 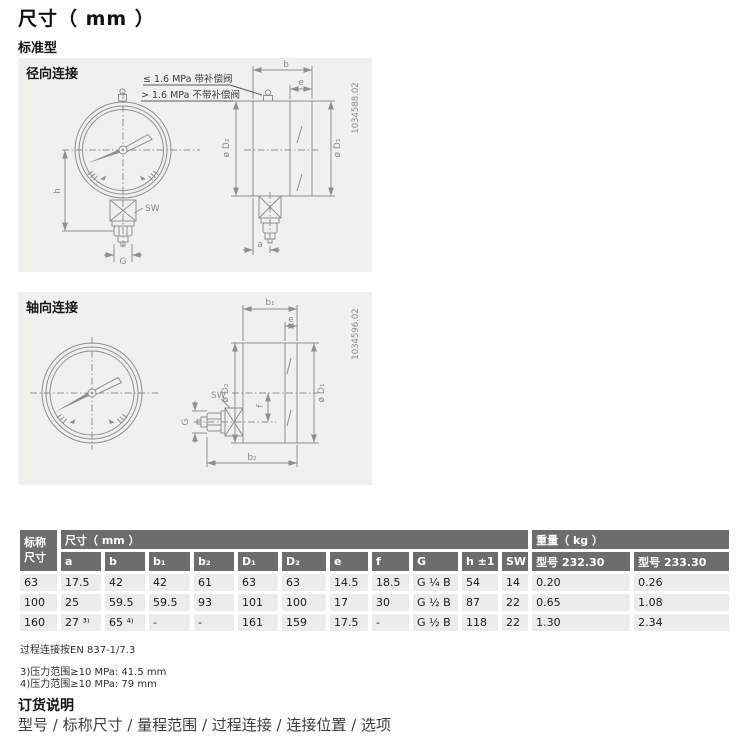 What do you see at coordinates (46, 706) in the screenshot?
I see `ordering-info-heading: 订货说明` at bounding box center [46, 706].